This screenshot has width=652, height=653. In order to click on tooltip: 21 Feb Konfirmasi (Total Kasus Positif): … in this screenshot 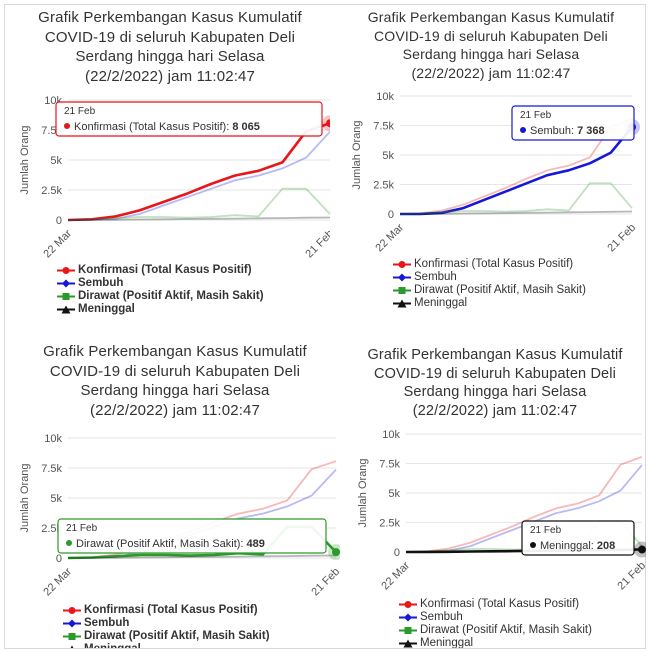, I will do `click(189, 119)`.